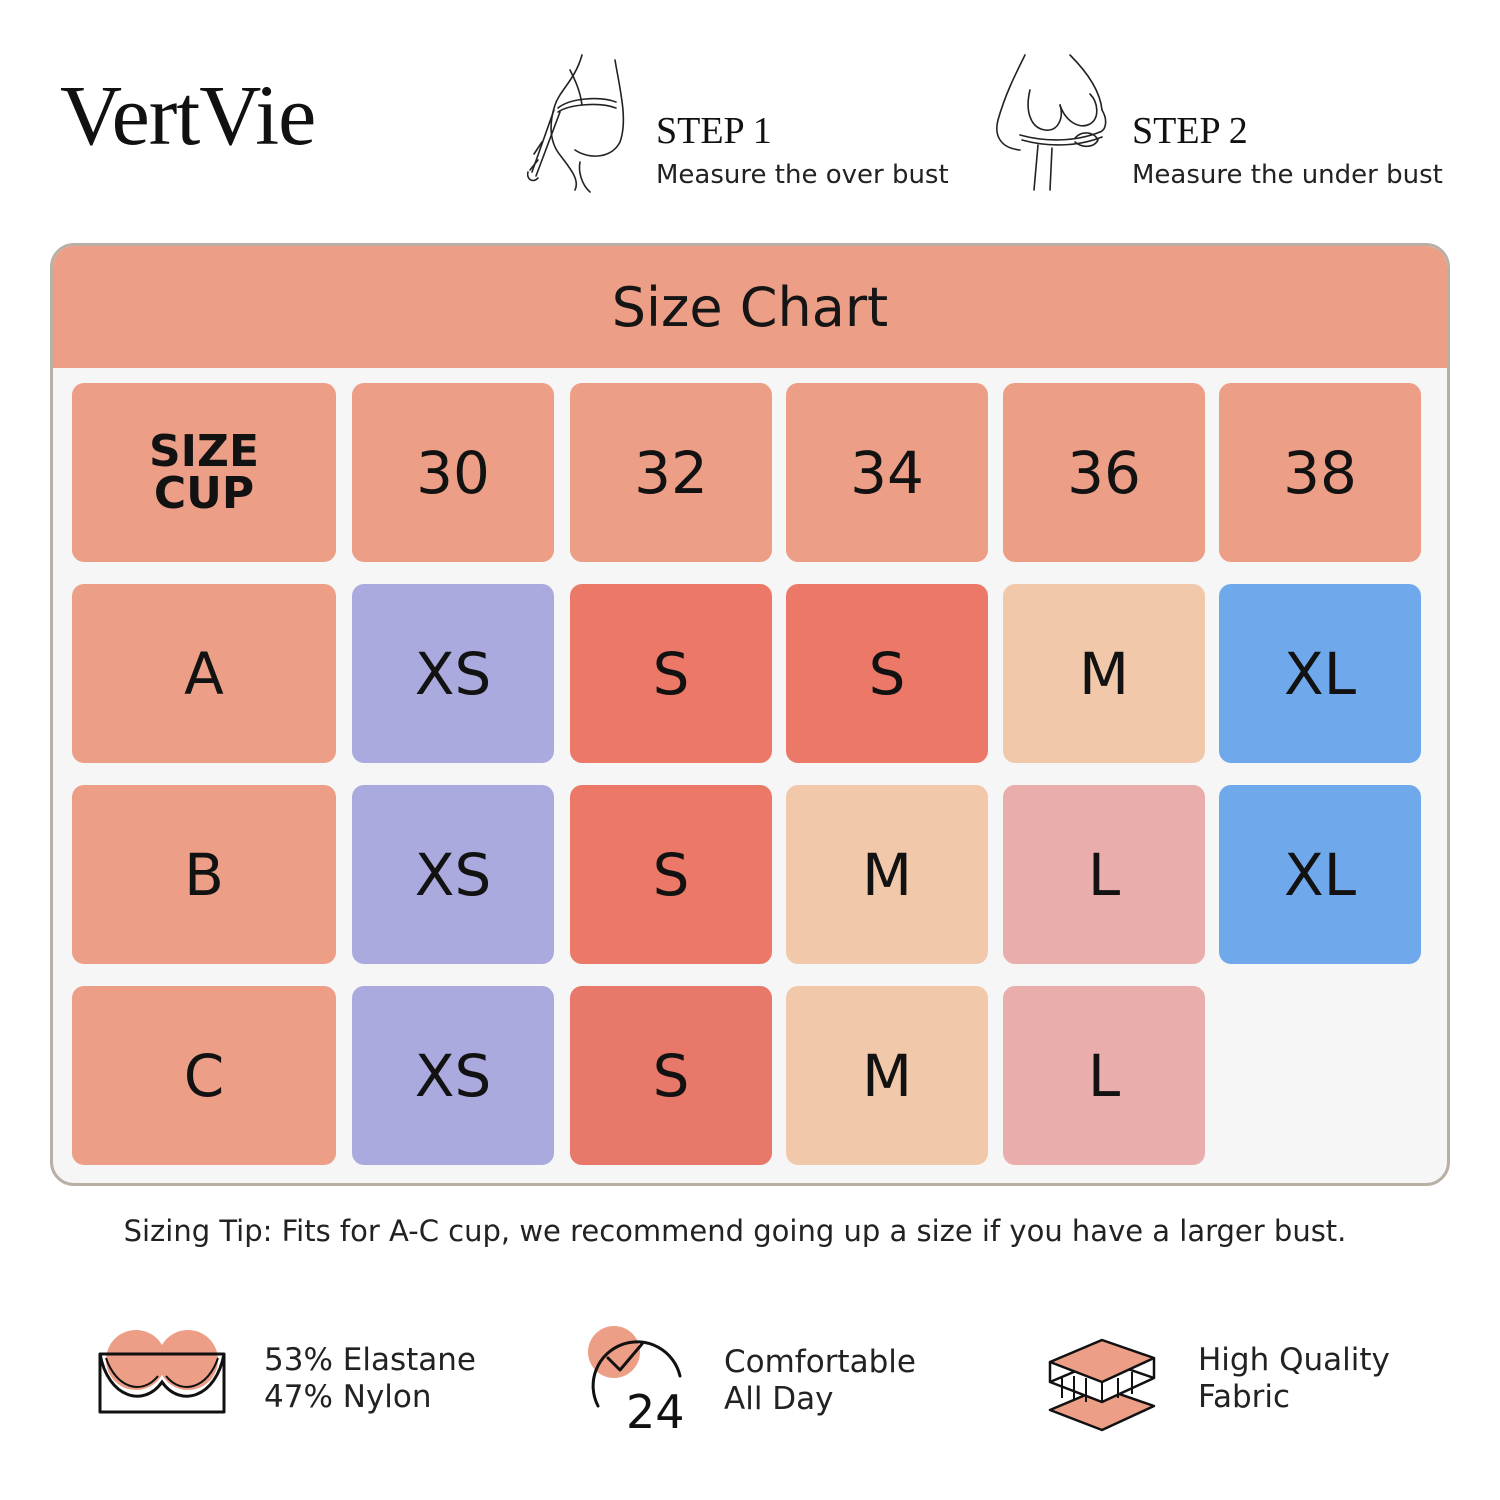 The width and height of the screenshot is (1500, 1500). I want to click on feature-material: 53% Elastane 47% Nylon, so click(306, 1380).